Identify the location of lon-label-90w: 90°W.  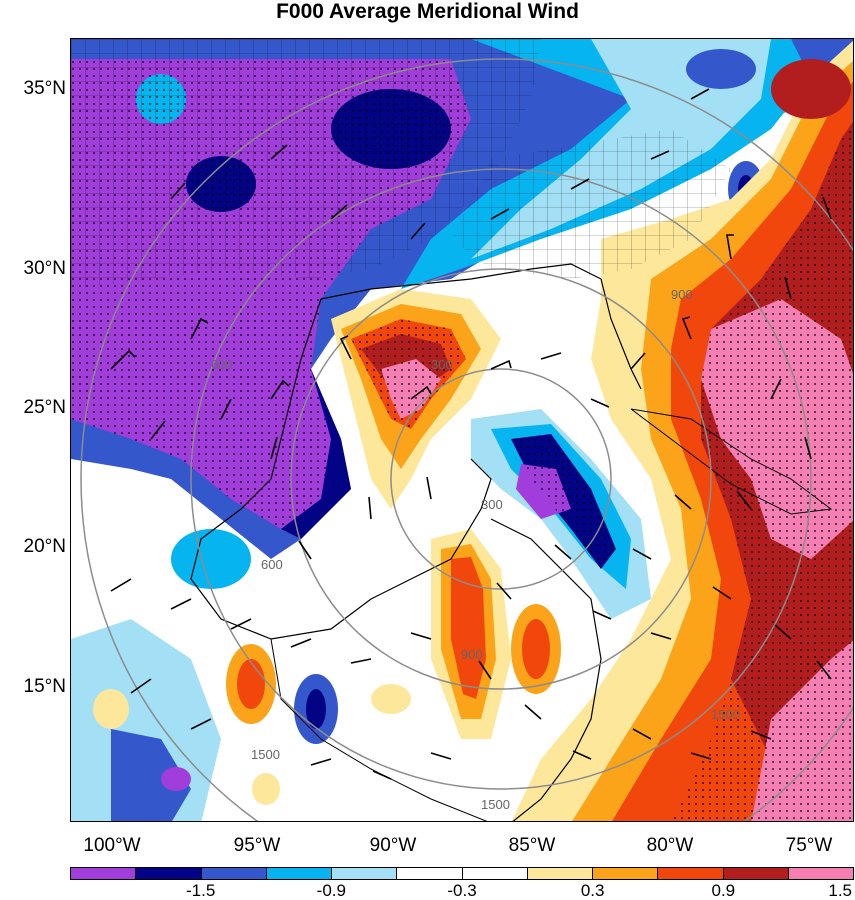
(393, 845).